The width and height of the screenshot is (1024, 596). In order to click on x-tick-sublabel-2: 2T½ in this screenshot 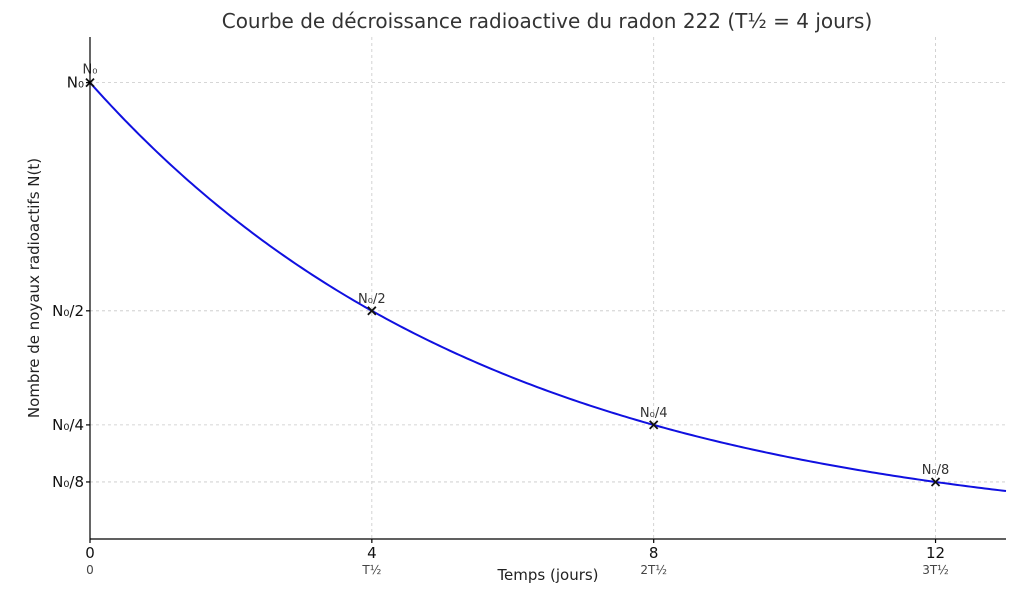, I will do `click(653, 570)`.